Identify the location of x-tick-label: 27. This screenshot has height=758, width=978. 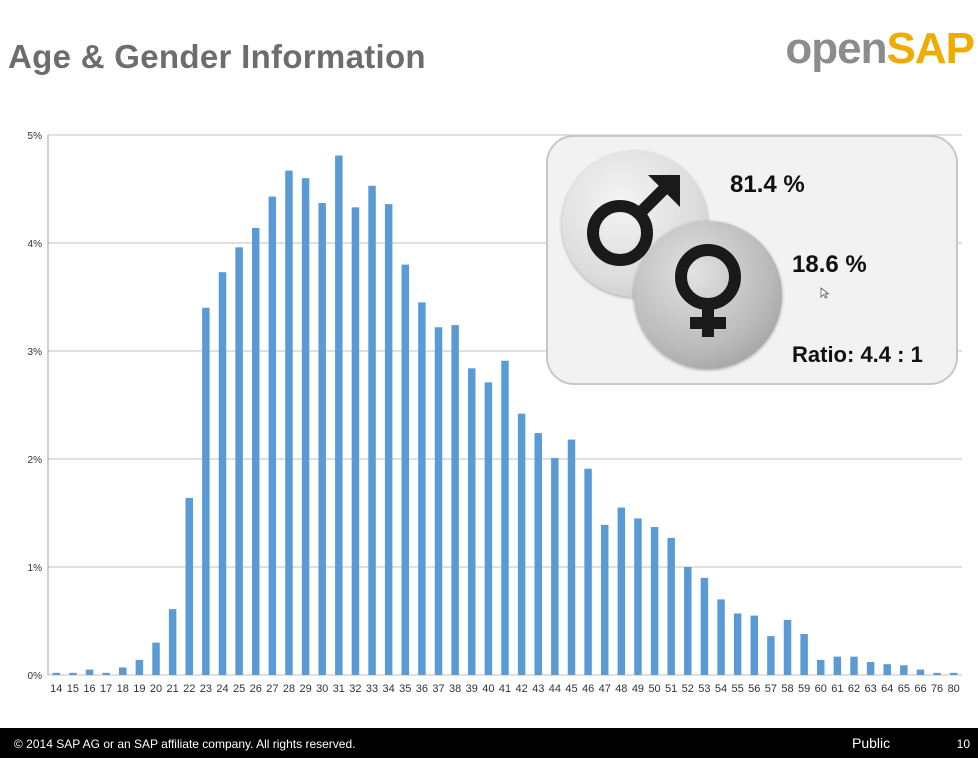
(272, 689).